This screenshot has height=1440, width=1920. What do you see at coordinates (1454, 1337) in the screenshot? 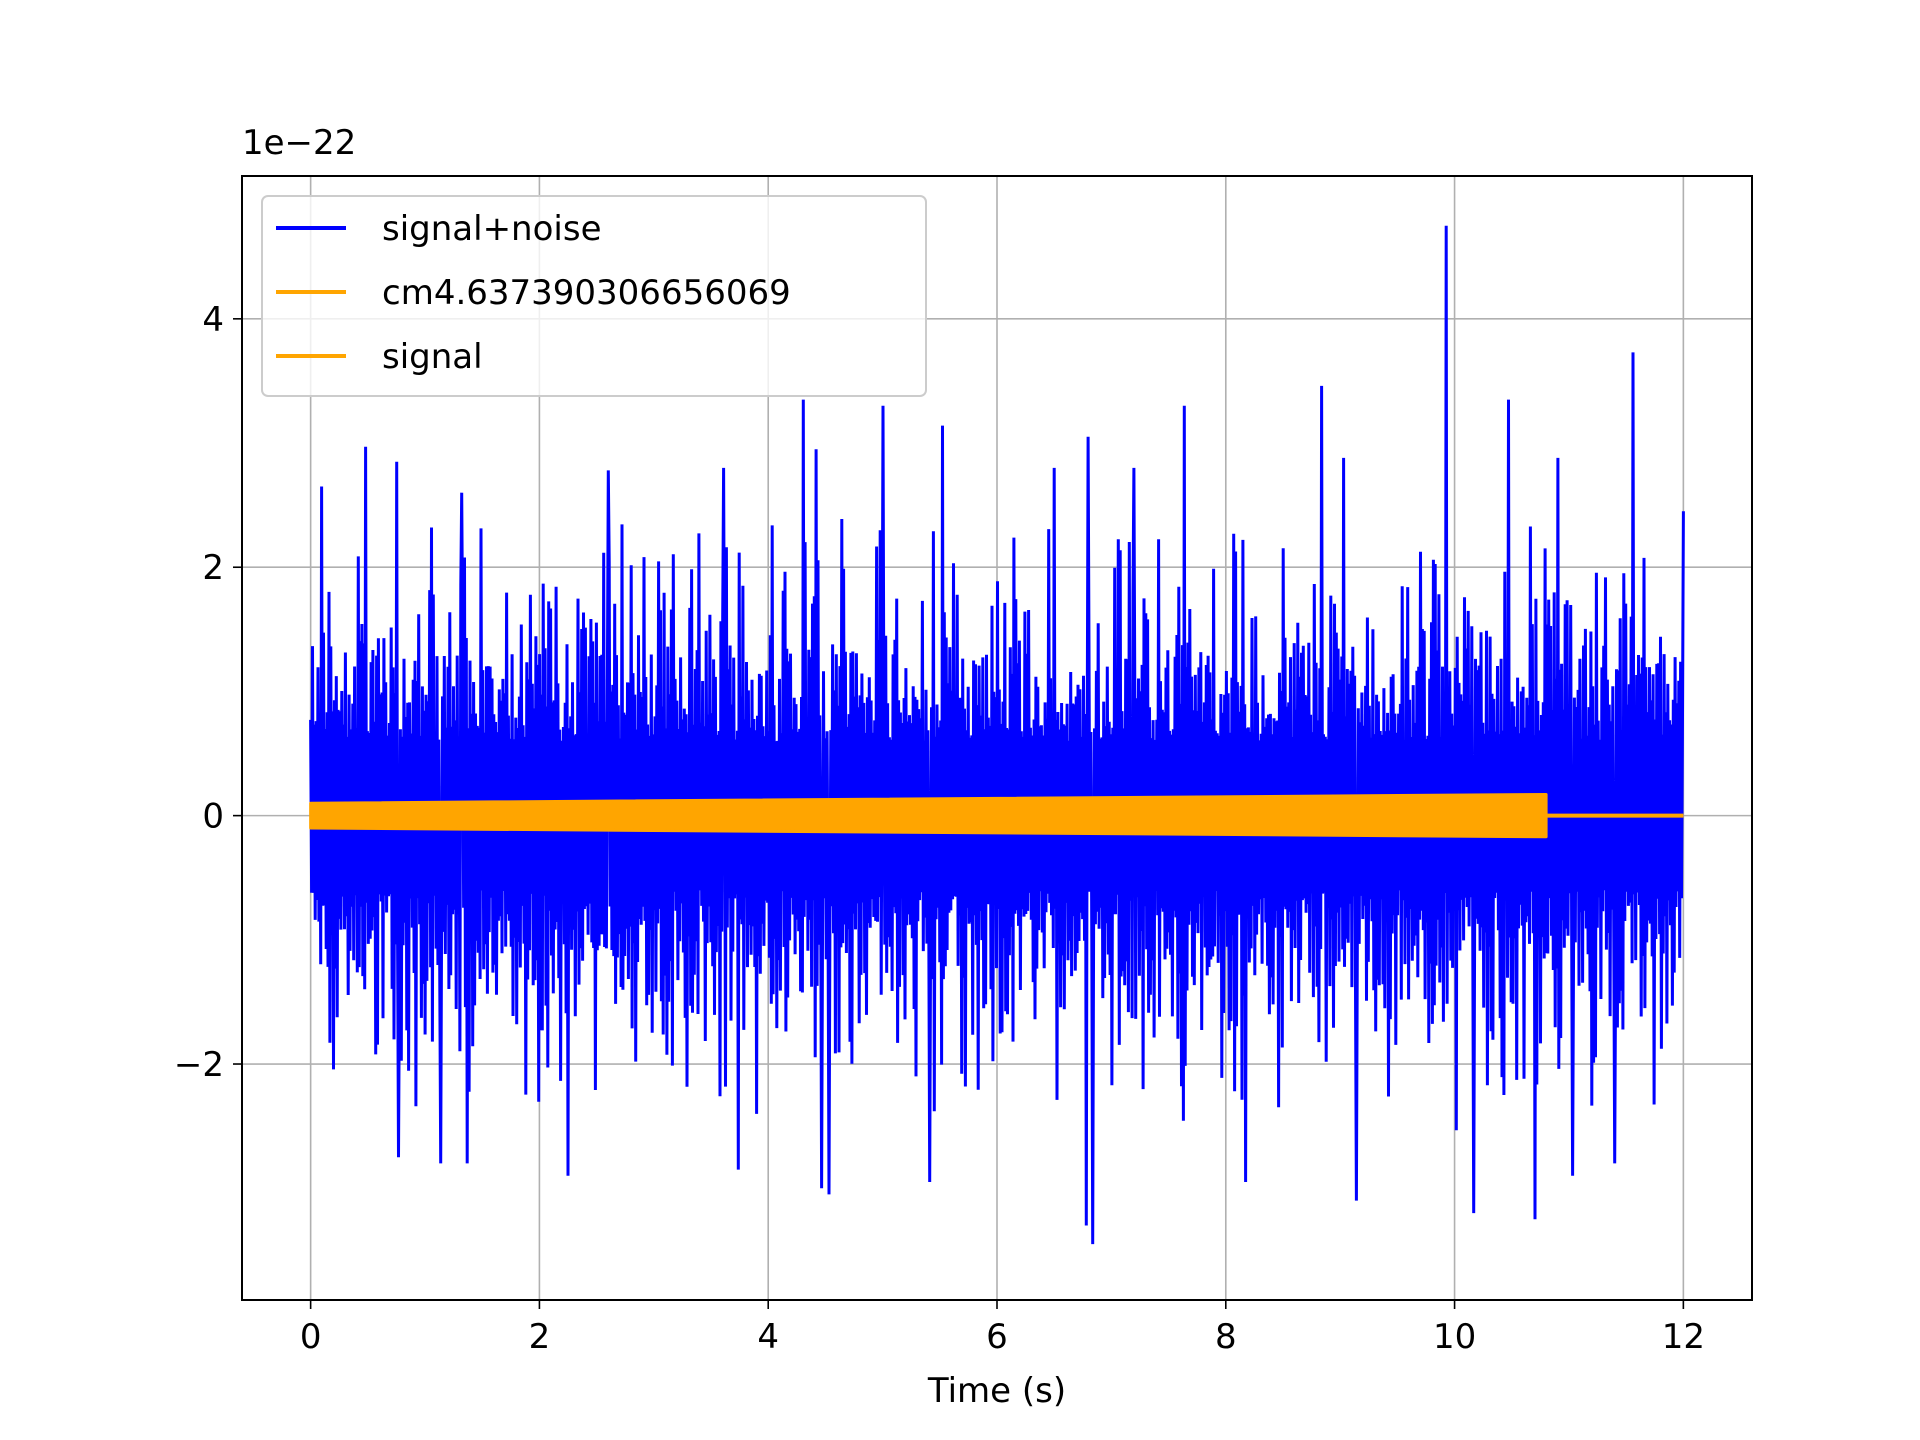
I see `x-tick-label: 10` at bounding box center [1454, 1337].